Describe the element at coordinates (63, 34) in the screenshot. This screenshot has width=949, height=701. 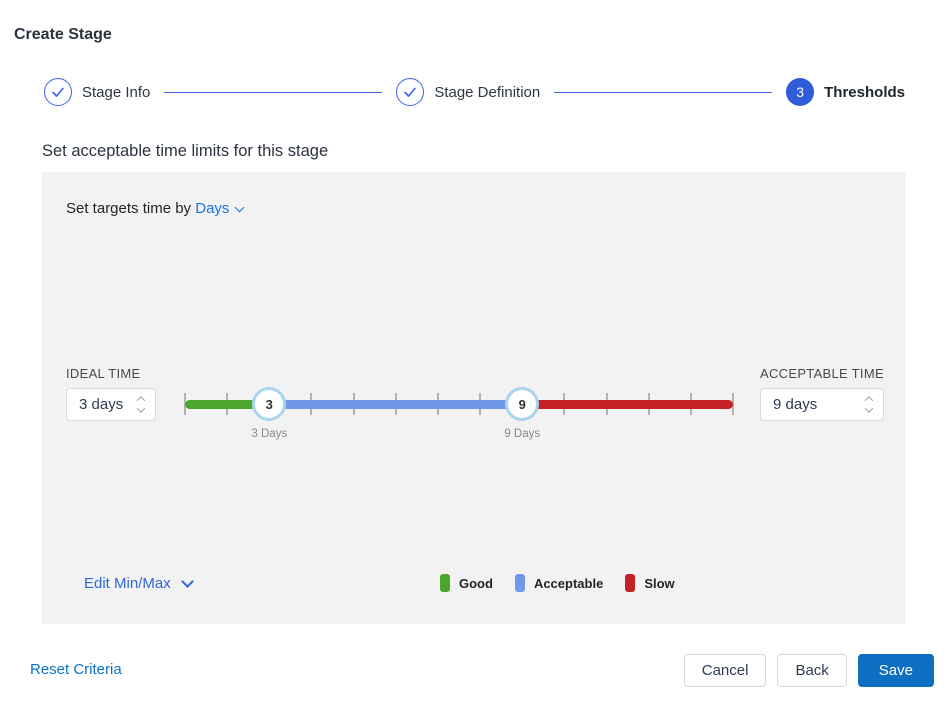
I see `page-title: Create Stage` at that location.